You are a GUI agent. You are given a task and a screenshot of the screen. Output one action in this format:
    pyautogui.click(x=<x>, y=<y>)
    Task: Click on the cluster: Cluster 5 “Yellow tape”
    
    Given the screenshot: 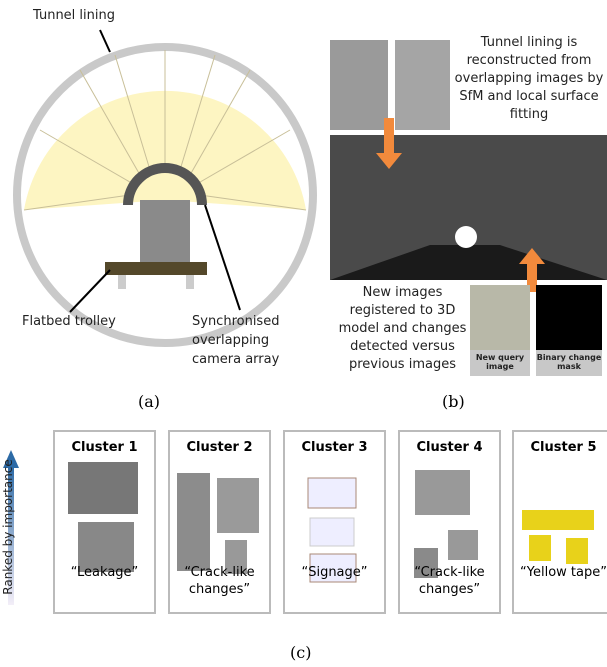 What is the action you would take?
    pyautogui.click(x=559, y=522)
    